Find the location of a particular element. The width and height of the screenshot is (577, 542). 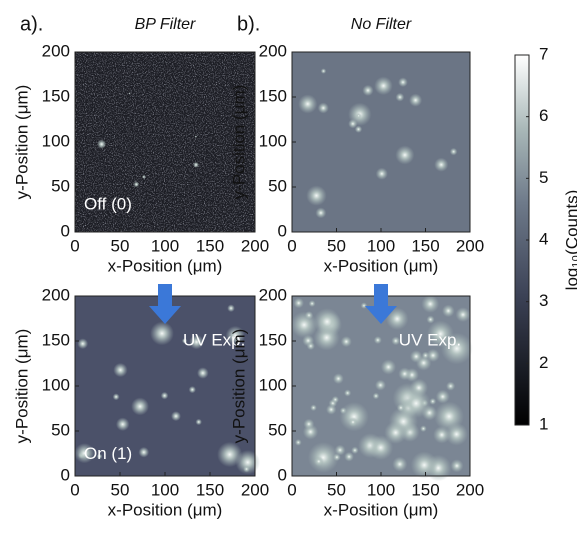

colorbar-tick-label: 3 is located at coordinates (543, 300).